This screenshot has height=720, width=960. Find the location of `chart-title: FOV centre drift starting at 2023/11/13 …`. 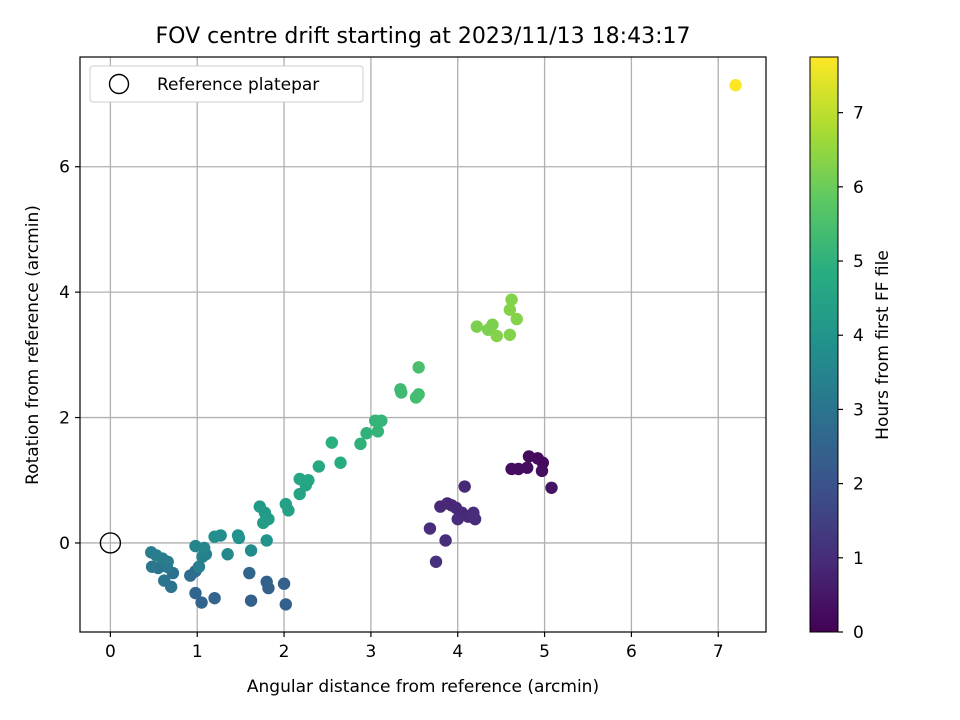

chart-title: FOV centre drift starting at 2023/11/13 … is located at coordinates (423, 36).